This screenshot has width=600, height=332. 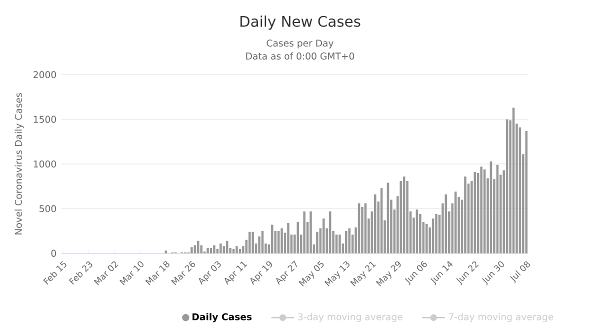 I want to click on y-tick-label: 500, so click(x=48, y=208).